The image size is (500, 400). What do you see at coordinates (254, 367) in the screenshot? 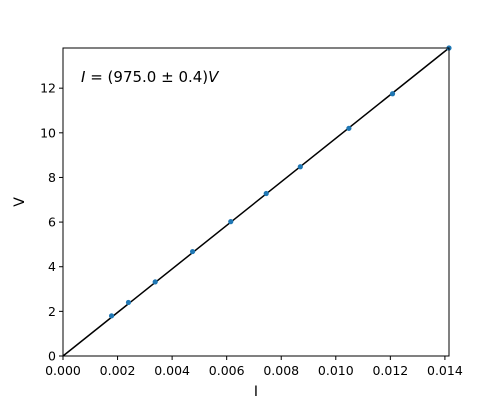
I see `x-axis-ticks: 0.000 0.002 0.004 0.006 0.008 0.010 0.012 0.014` at bounding box center [254, 367].